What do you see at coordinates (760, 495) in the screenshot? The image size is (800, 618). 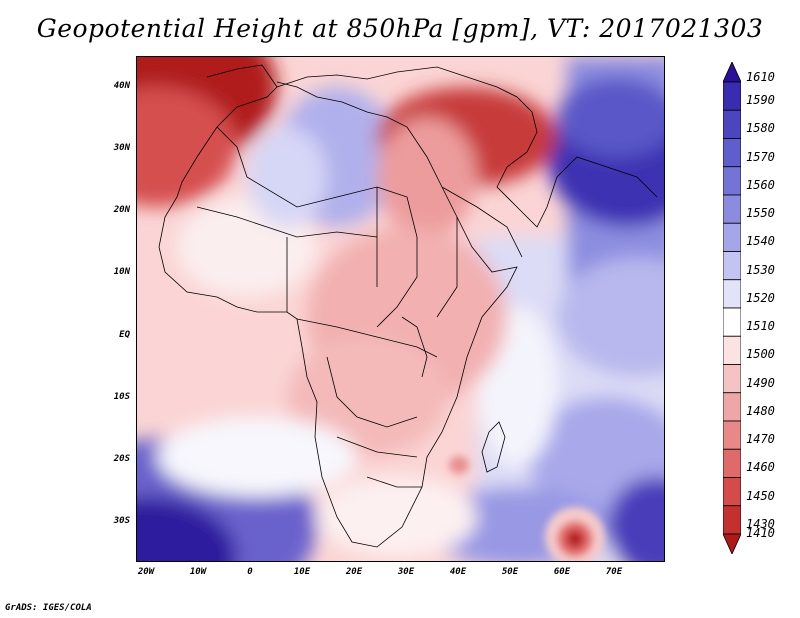 I see `colorbar-label: 1450` at bounding box center [760, 495].